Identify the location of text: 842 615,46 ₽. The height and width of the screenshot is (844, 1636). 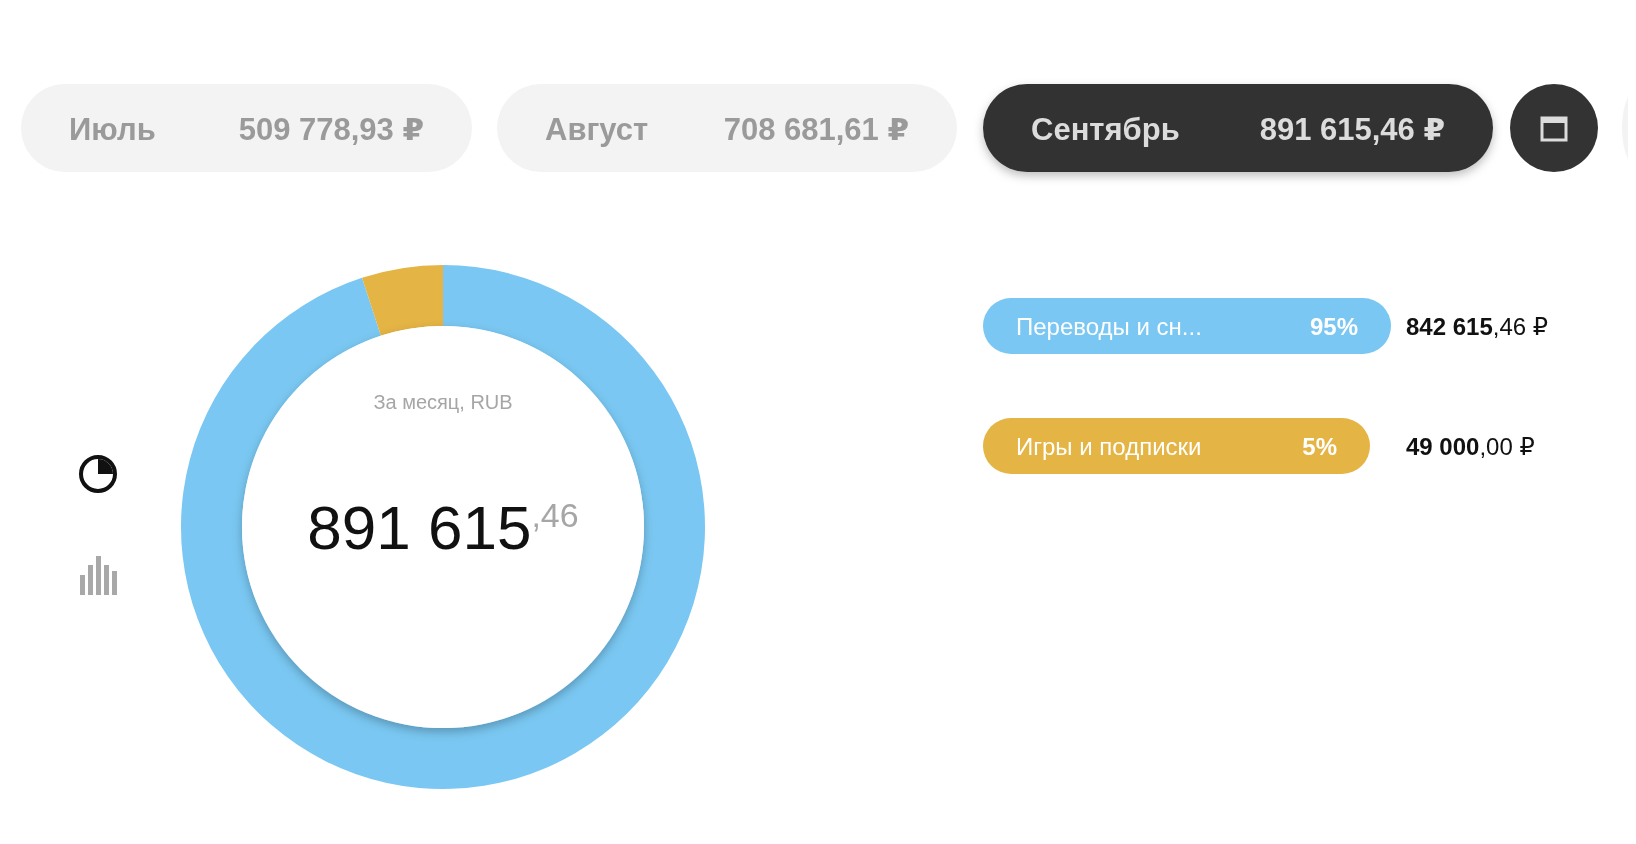
(1477, 326).